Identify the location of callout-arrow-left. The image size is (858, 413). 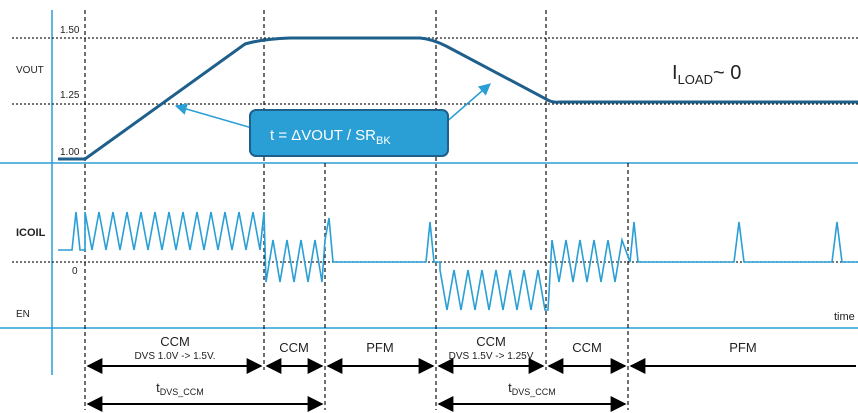
(213, 116).